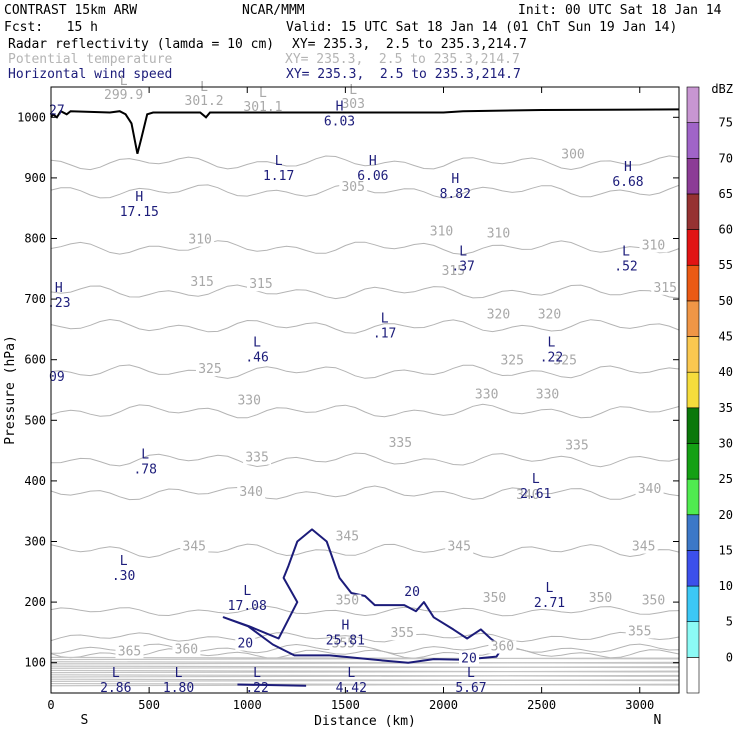 This screenshot has width=740, height=740. Describe the element at coordinates (35, 178) in the screenshot. I see `y-tick-label: 900` at that location.